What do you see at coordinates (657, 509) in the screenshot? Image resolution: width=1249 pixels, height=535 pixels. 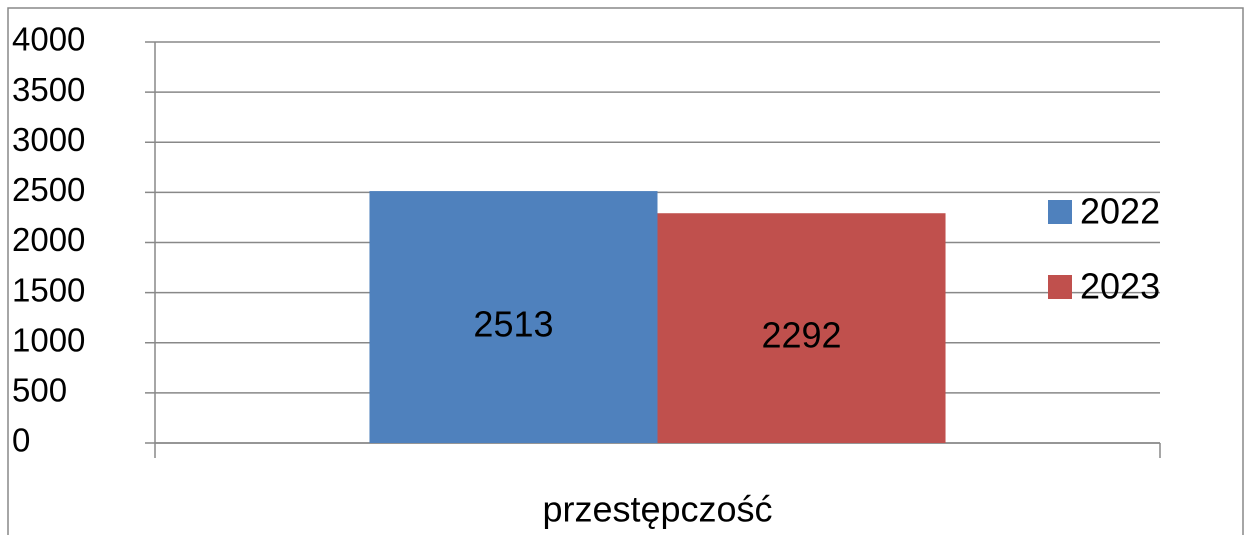 I see `x-tick-label: przestępczość` at bounding box center [657, 509].